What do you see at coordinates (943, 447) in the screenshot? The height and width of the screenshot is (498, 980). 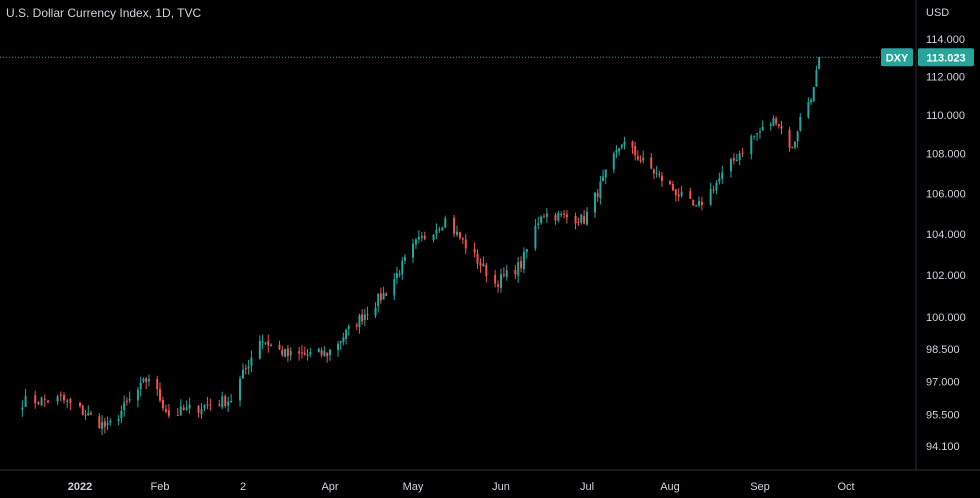 I see `price-tick-label: 94.100` at bounding box center [943, 447].